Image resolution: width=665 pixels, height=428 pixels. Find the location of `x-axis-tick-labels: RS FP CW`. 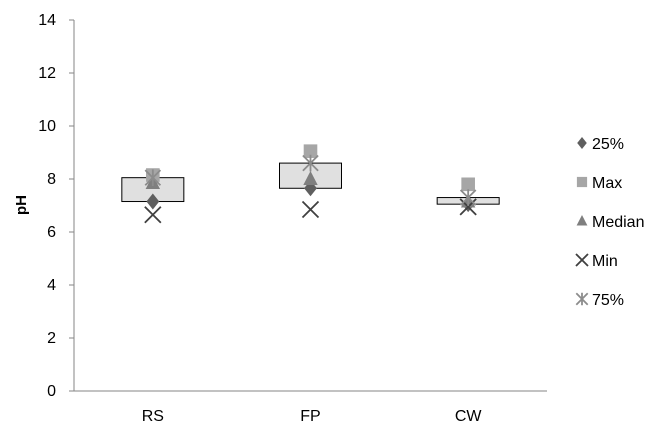

x-axis-tick-labels: RS FP CW is located at coordinates (312, 416).